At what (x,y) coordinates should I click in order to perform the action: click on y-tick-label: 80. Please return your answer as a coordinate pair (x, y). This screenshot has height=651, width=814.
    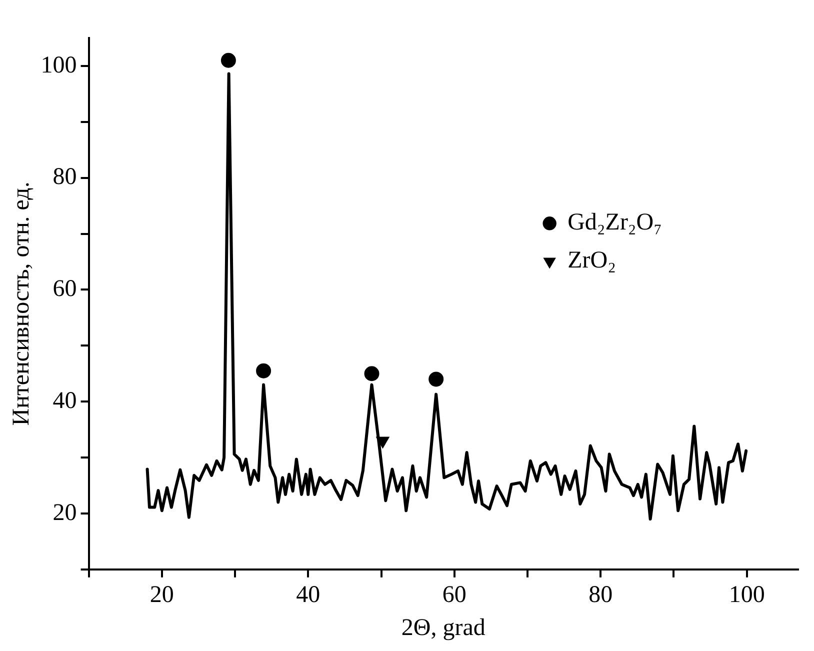
    Looking at the image, I should click on (64, 177).